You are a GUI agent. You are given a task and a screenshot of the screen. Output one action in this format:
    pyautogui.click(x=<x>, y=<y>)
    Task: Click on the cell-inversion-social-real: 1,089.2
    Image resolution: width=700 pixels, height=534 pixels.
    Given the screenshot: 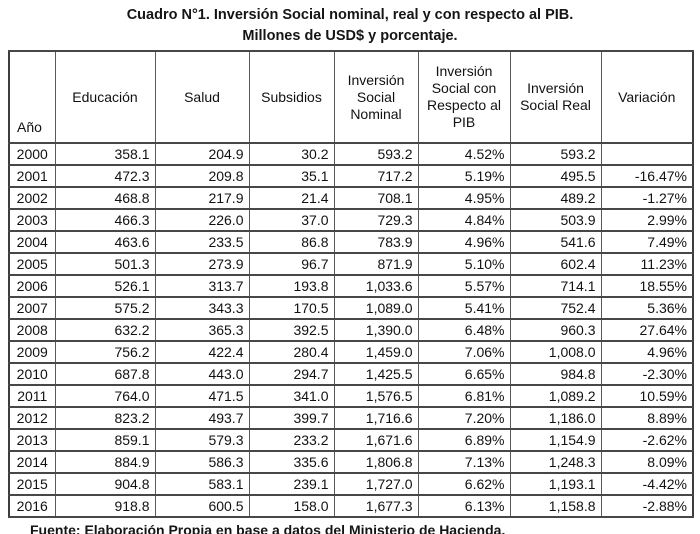 What is the action you would take?
    pyautogui.click(x=555, y=396)
    